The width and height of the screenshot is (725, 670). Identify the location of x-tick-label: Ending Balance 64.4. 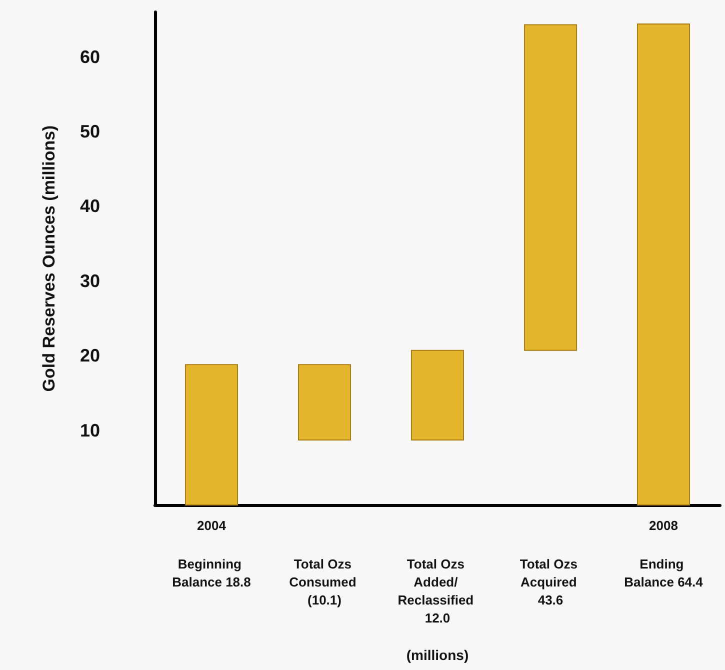
(664, 573).